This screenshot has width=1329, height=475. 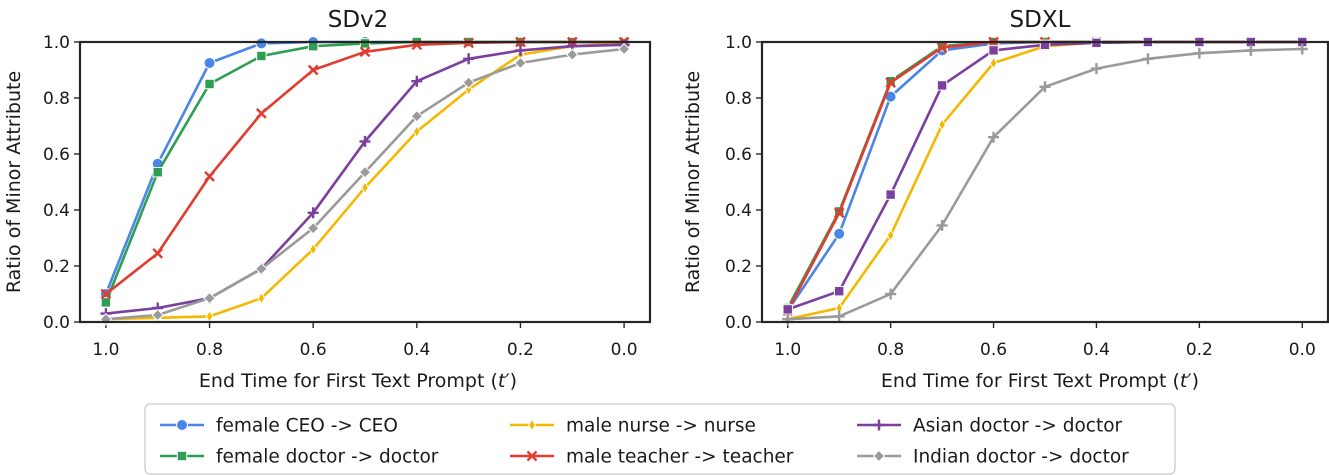 I want to click on legend-marker-nurse, so click(x=532, y=425).